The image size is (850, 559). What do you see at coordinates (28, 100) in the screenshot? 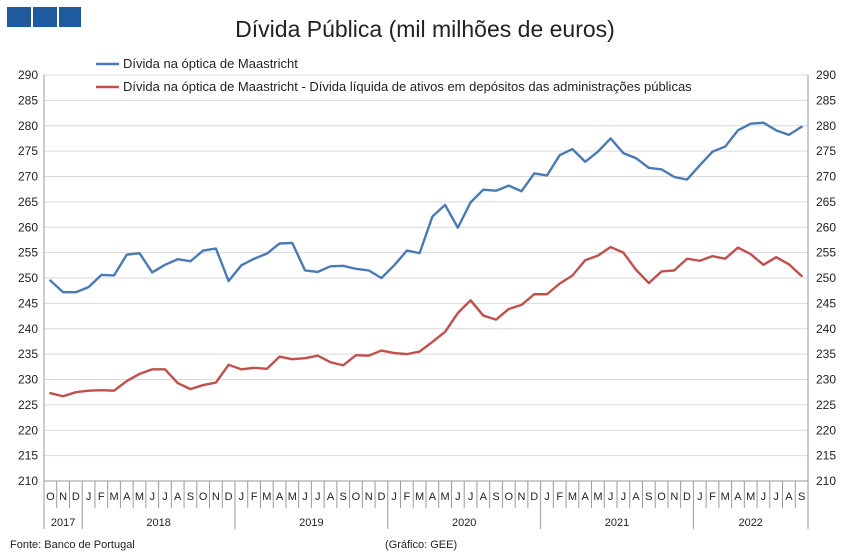
I see `y-tick-label-left: 285` at bounding box center [28, 100].